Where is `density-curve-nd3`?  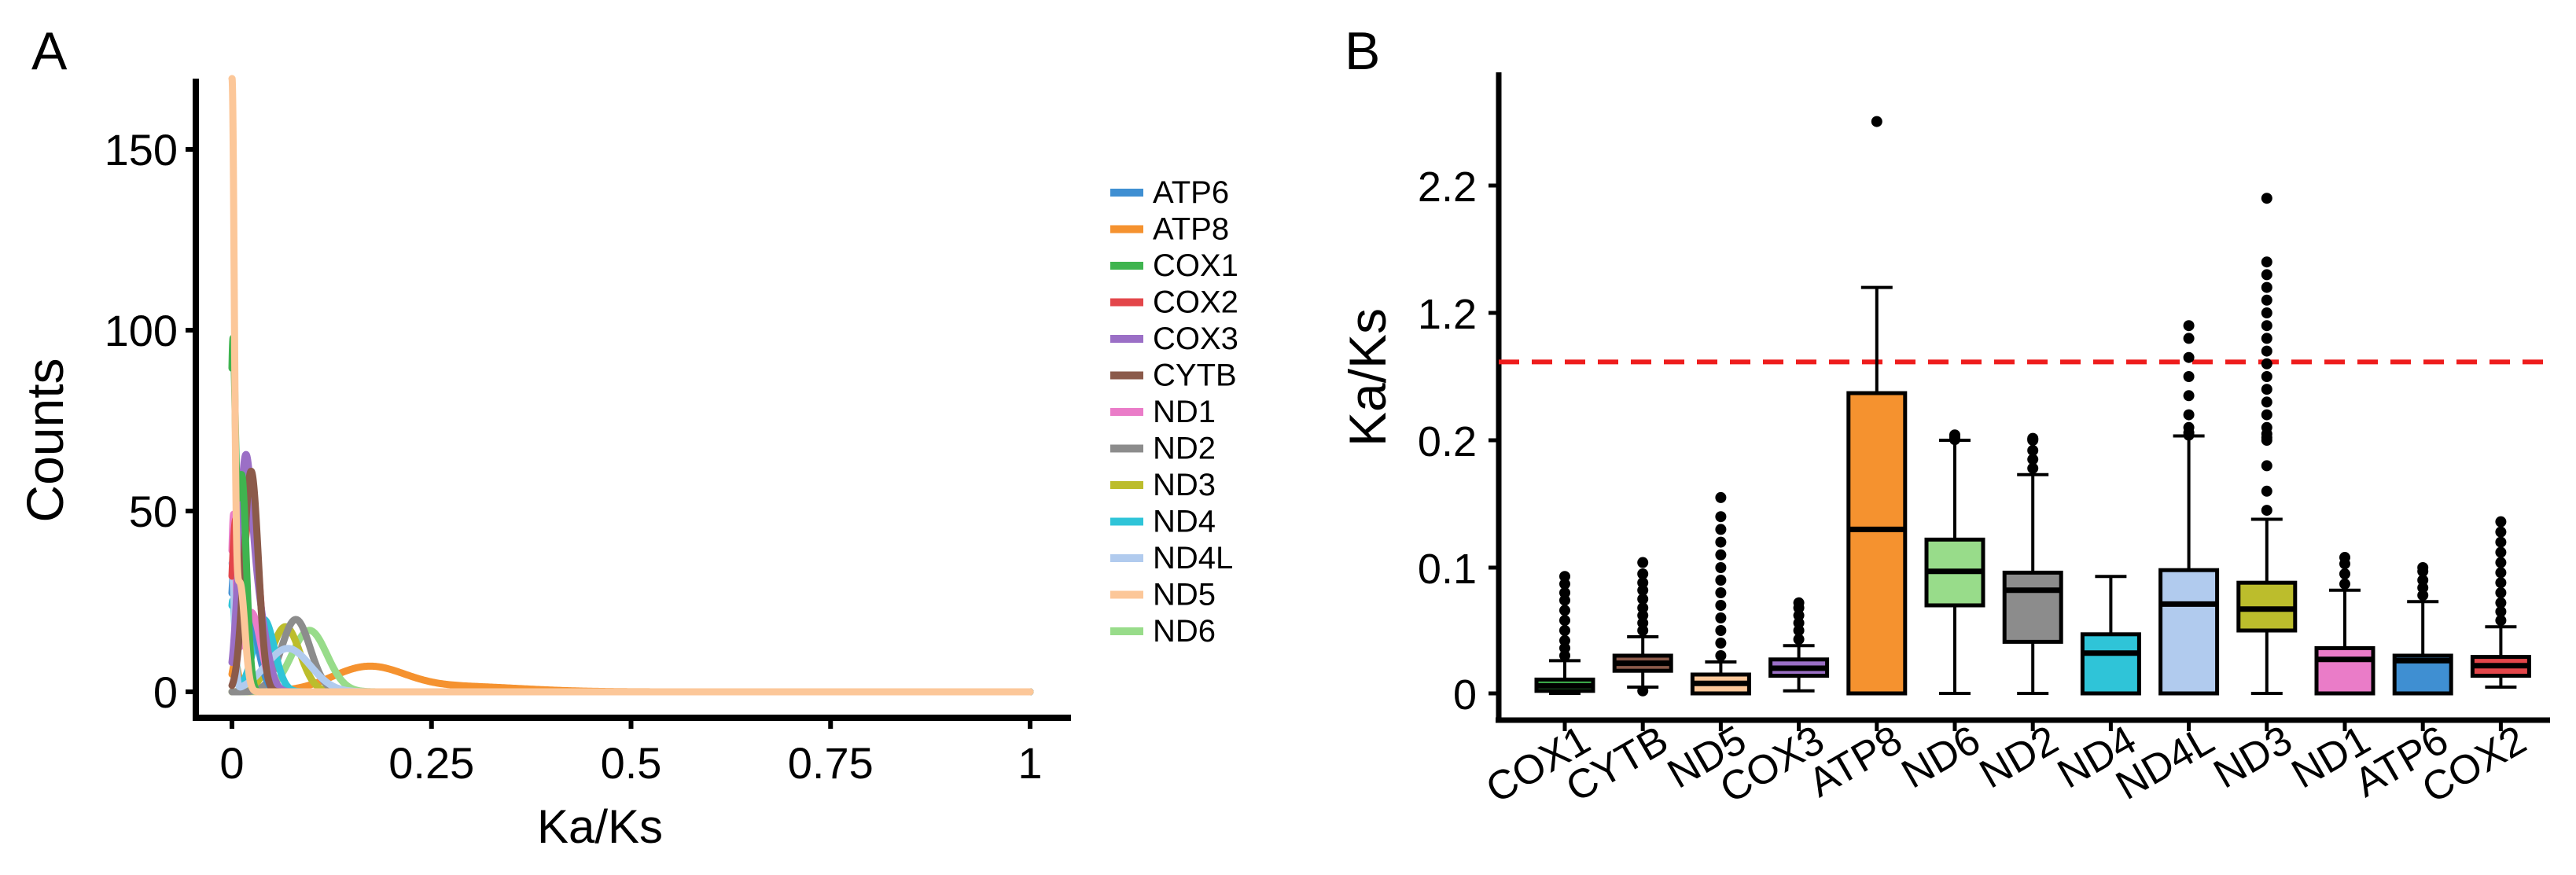 density-curve-nd3 is located at coordinates (631, 659).